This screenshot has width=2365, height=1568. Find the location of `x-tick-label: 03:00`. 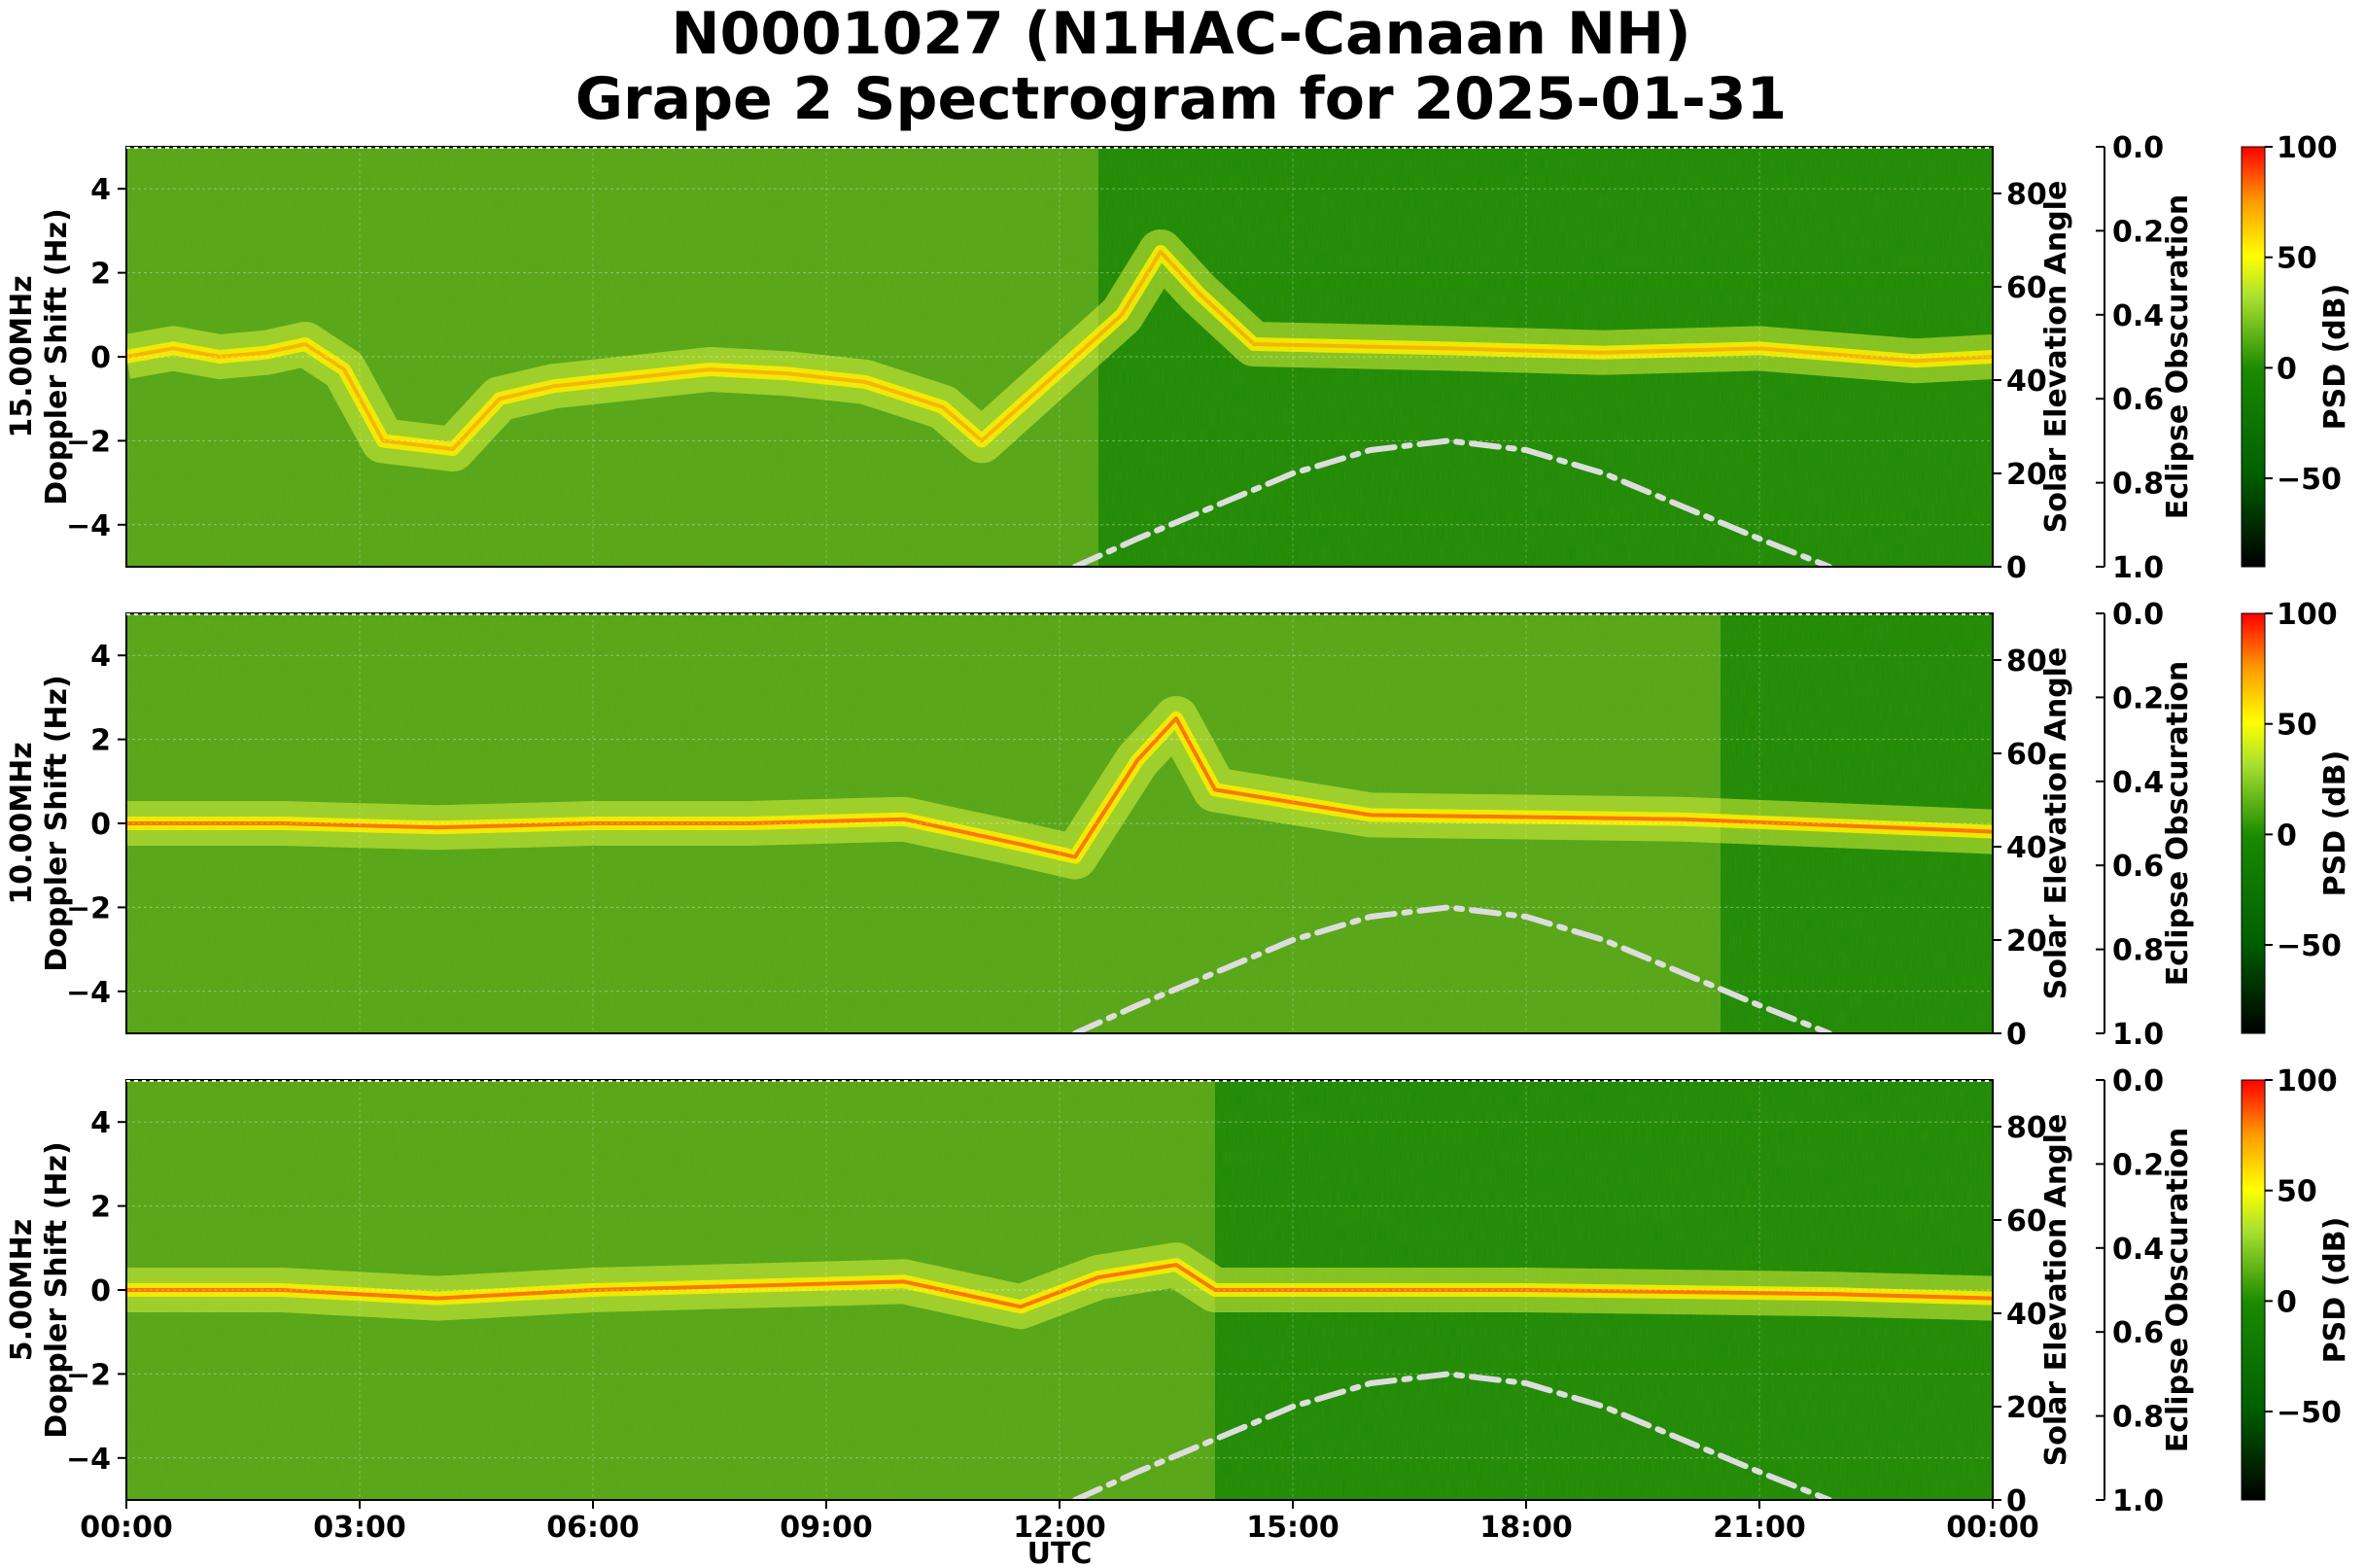

x-tick-label: 03:00 is located at coordinates (359, 1528).